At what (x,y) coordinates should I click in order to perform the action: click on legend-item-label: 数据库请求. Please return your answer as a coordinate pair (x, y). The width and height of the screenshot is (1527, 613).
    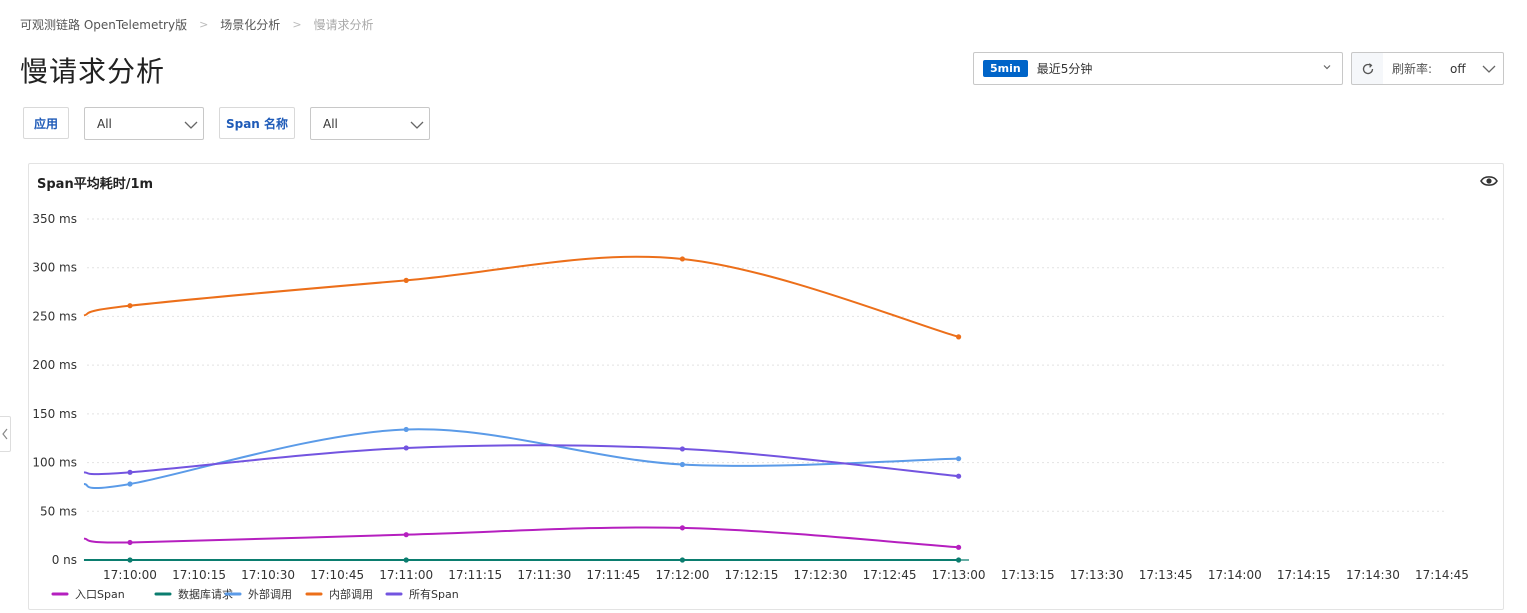
    Looking at the image, I should click on (205, 594).